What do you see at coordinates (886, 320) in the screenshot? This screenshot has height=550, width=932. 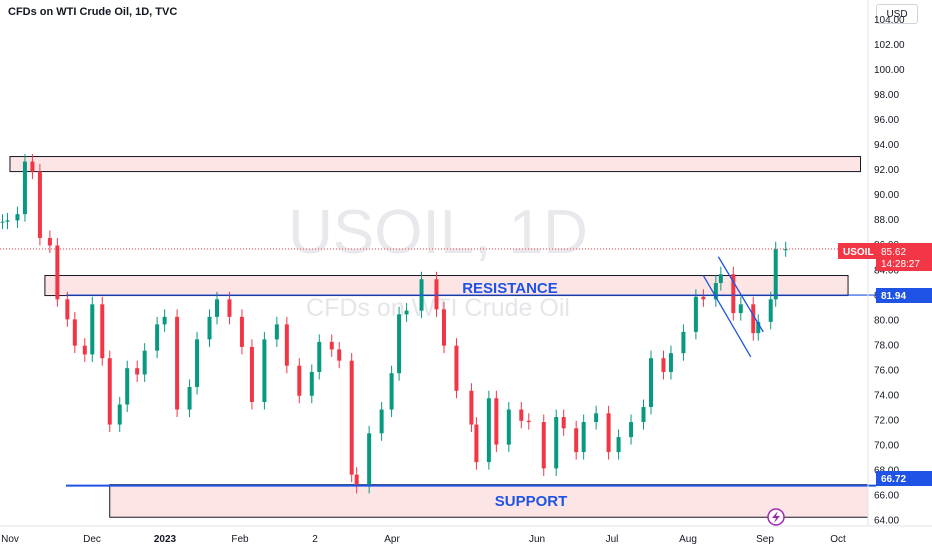 I see `price-tick: 80.00` at bounding box center [886, 320].